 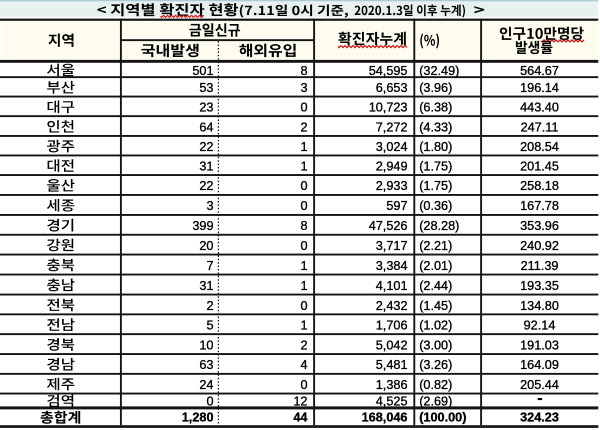 I want to click on svg-text: 324.23, so click(x=539, y=418).